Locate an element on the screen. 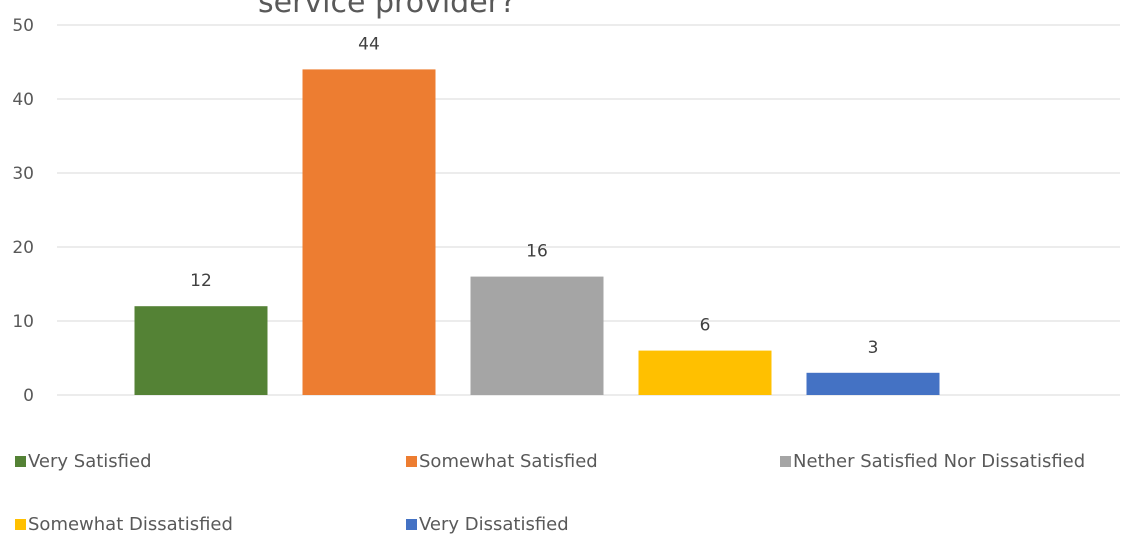 The image size is (1145, 541). data-label: 12 is located at coordinates (201, 281).